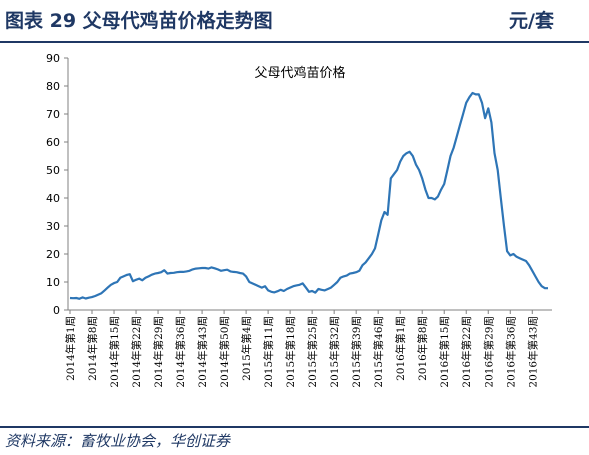 The height and width of the screenshot is (455, 589). I want to click on x-tick-label: 2016年第36周, so click(510, 352).